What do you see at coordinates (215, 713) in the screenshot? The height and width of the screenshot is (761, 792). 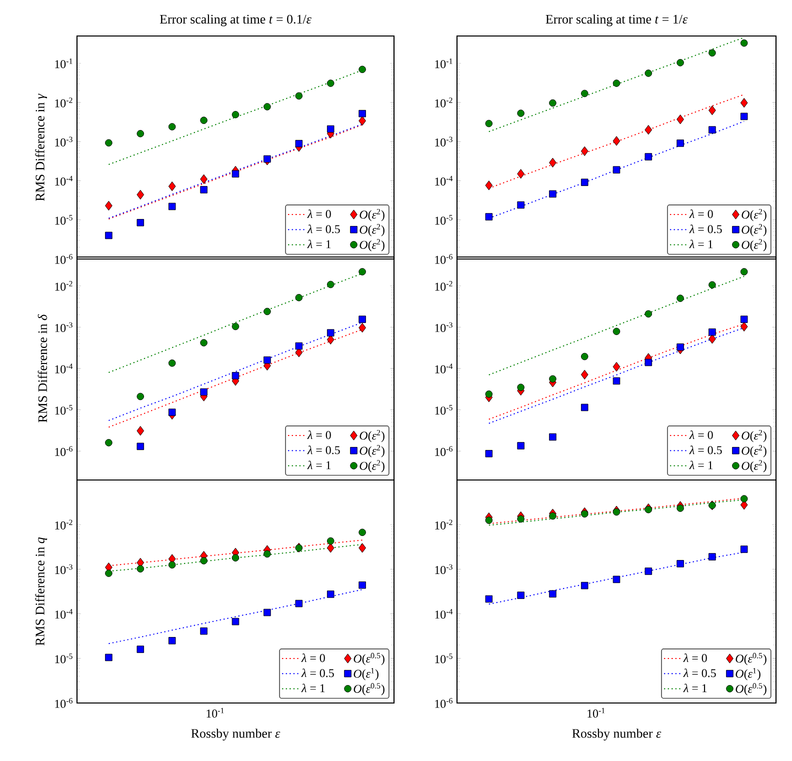 I see `text: 10$^{-1}$` at bounding box center [215, 713].